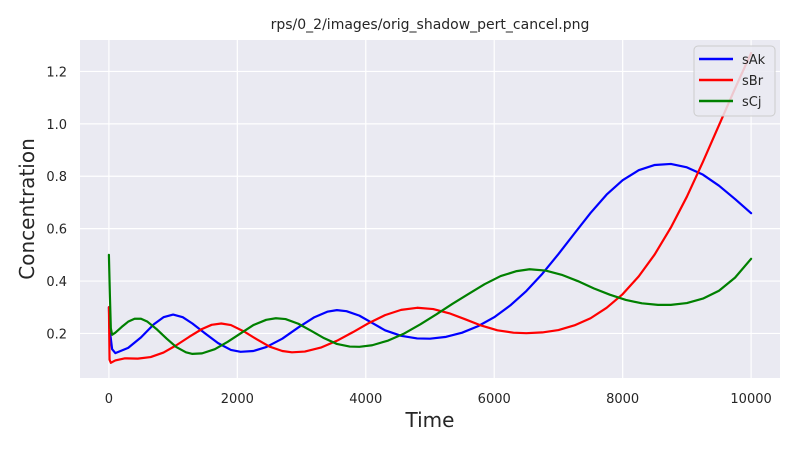  I want to click on legend-label-sBr: sBr, so click(753, 81).